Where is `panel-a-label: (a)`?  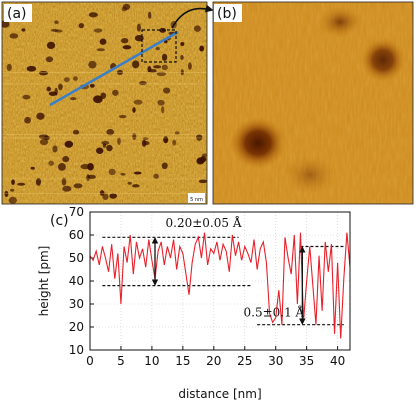
panel-a-label: (a) is located at coordinates (17, 14).